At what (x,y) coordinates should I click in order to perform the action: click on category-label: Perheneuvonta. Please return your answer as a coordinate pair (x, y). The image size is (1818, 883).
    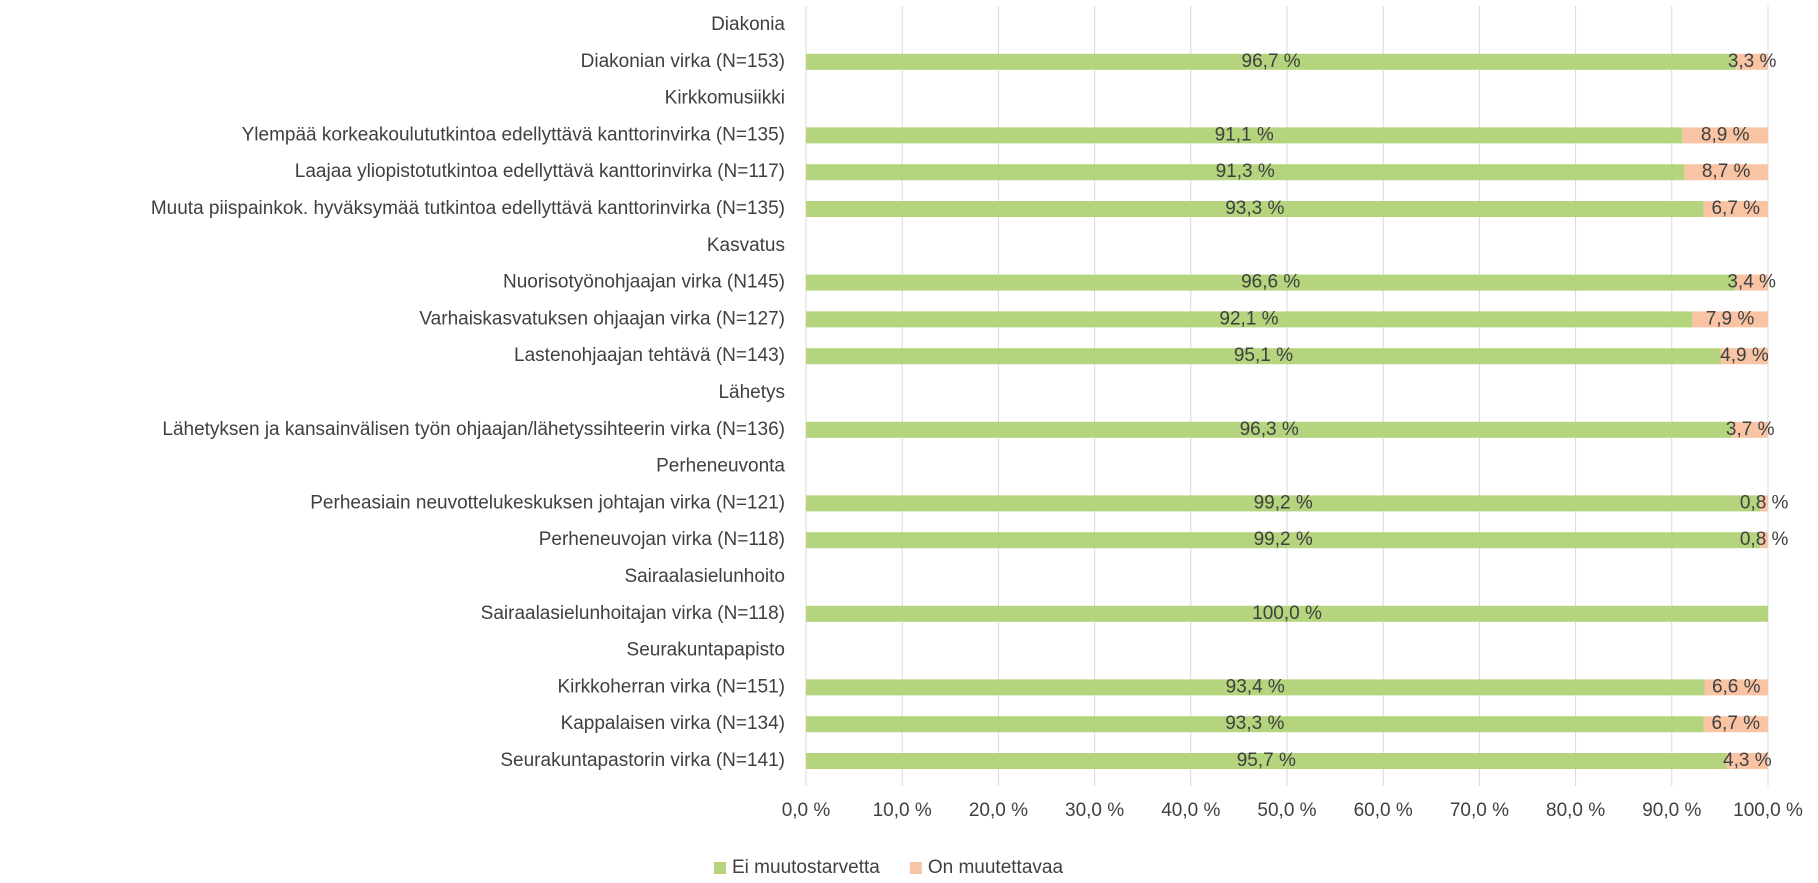
    Looking at the image, I should click on (720, 466).